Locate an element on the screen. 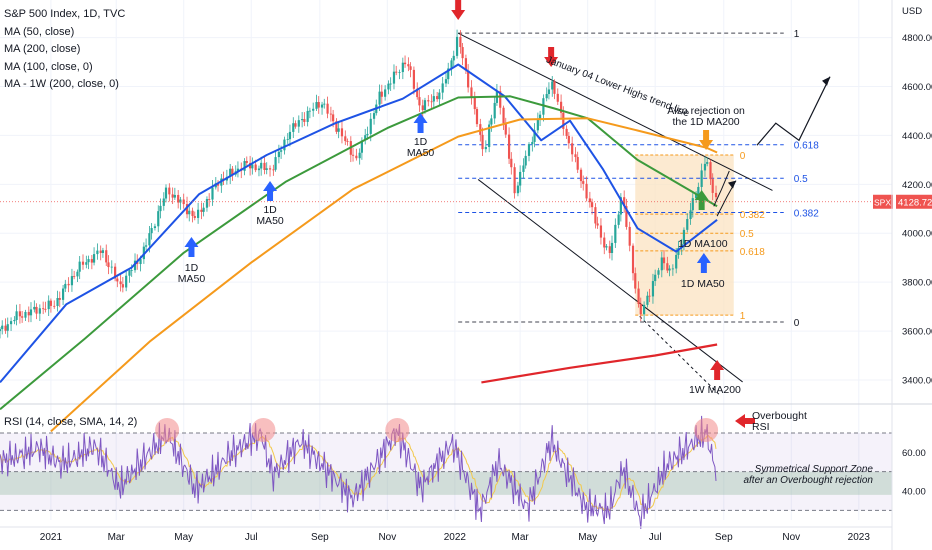 The image size is (932, 550). trendline-projection is located at coordinates (679, 356).